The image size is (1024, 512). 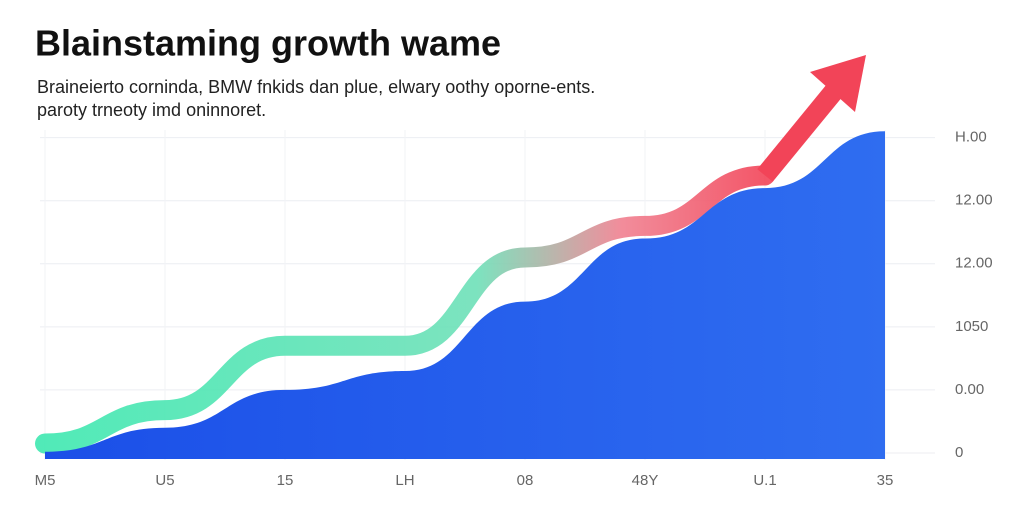 I want to click on chart-title: Blainstaming growth wame, so click(x=268, y=43).